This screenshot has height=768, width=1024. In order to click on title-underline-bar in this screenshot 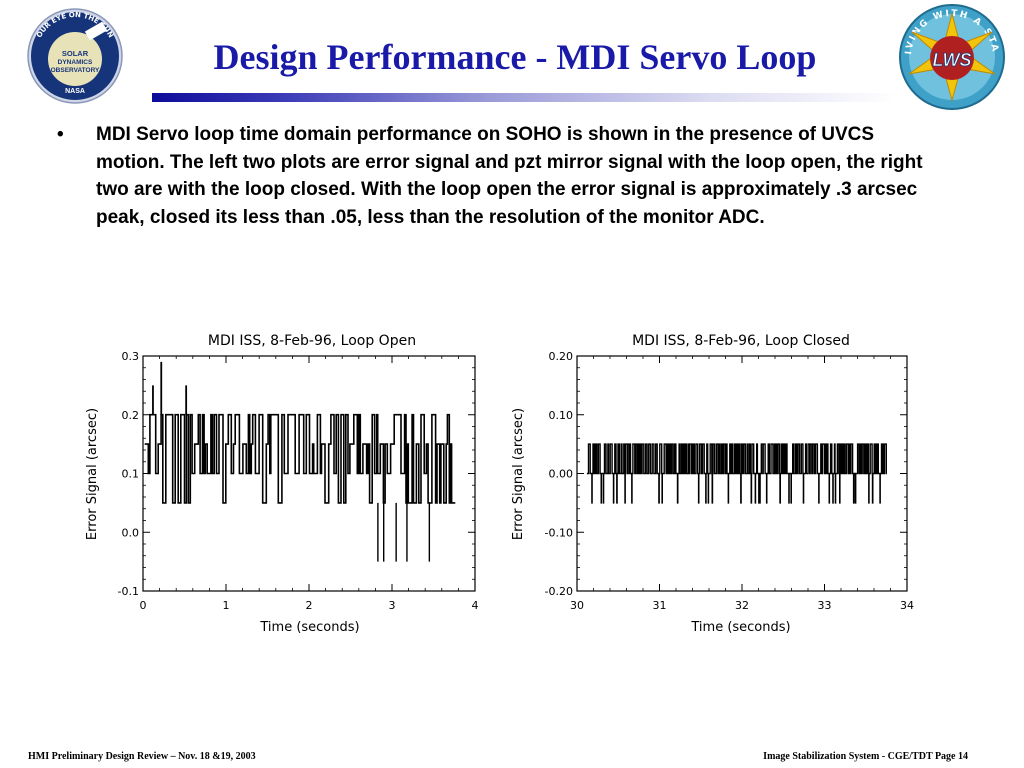, I will do `click(524, 97)`.